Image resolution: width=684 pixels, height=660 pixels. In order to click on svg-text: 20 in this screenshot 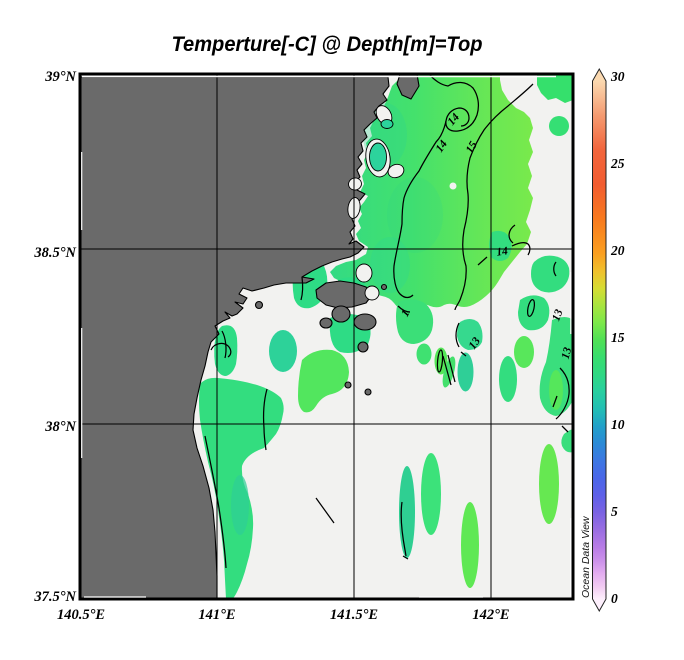, I will do `click(617, 250)`.